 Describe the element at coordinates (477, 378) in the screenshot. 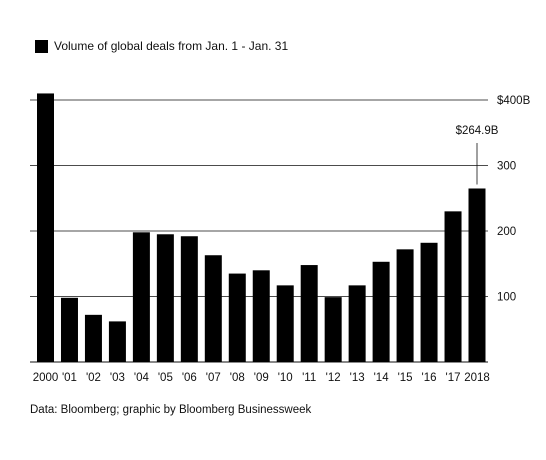

I see `x-tick-label: 2018` at that location.